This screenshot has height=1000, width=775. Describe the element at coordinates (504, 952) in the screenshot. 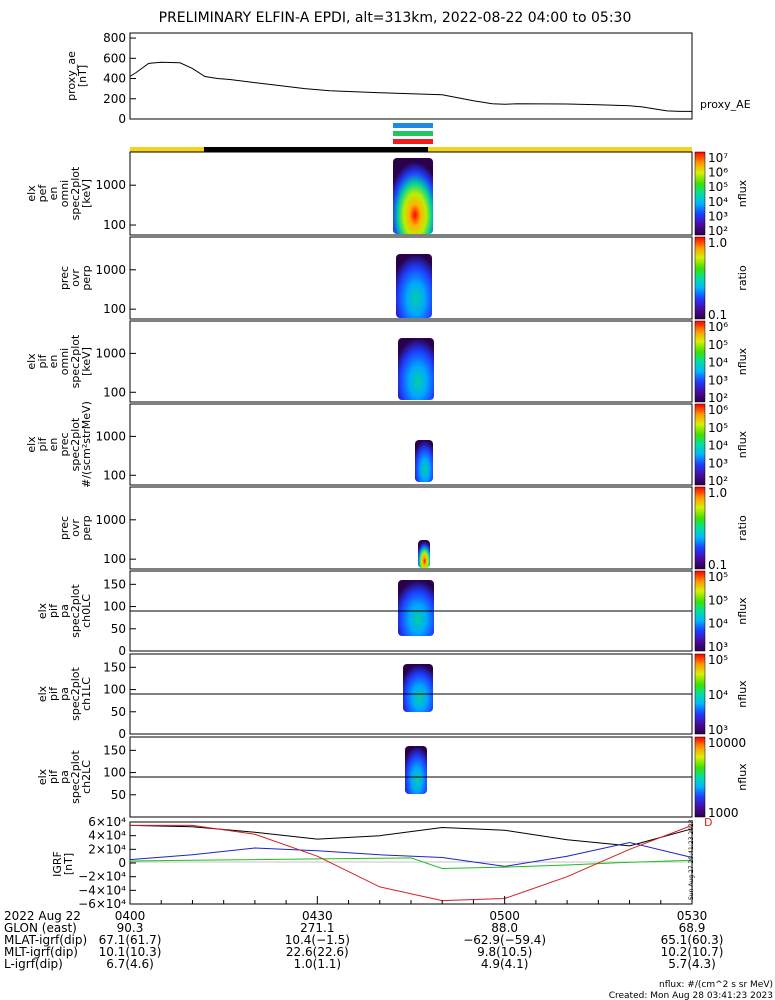

I see `ephemeris-value: 9.8(10.5)` at that location.